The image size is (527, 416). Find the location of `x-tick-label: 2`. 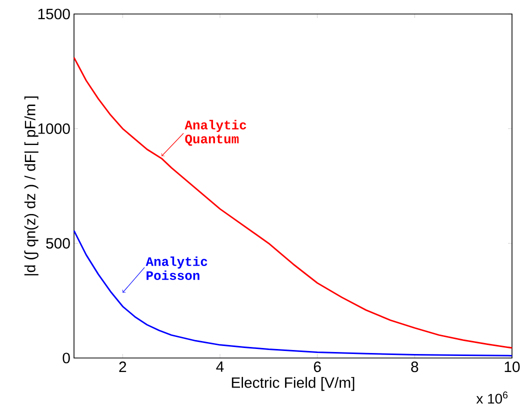

x-tick-label: 2 is located at coordinates (122, 367).